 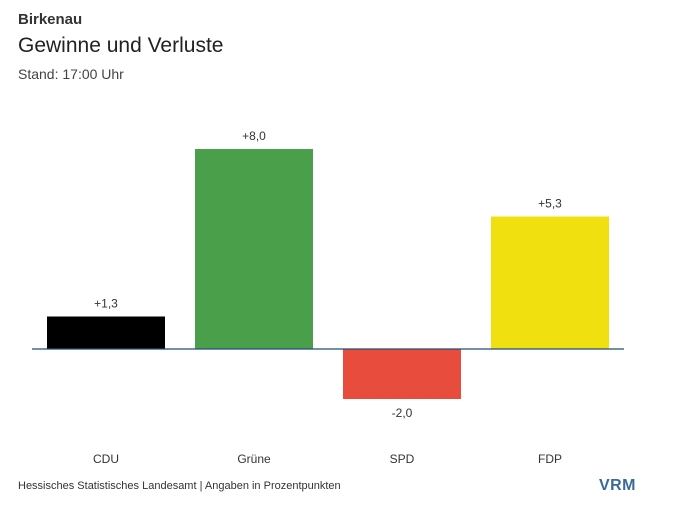 What do you see at coordinates (106, 332) in the screenshot?
I see `bar-cdu` at bounding box center [106, 332].